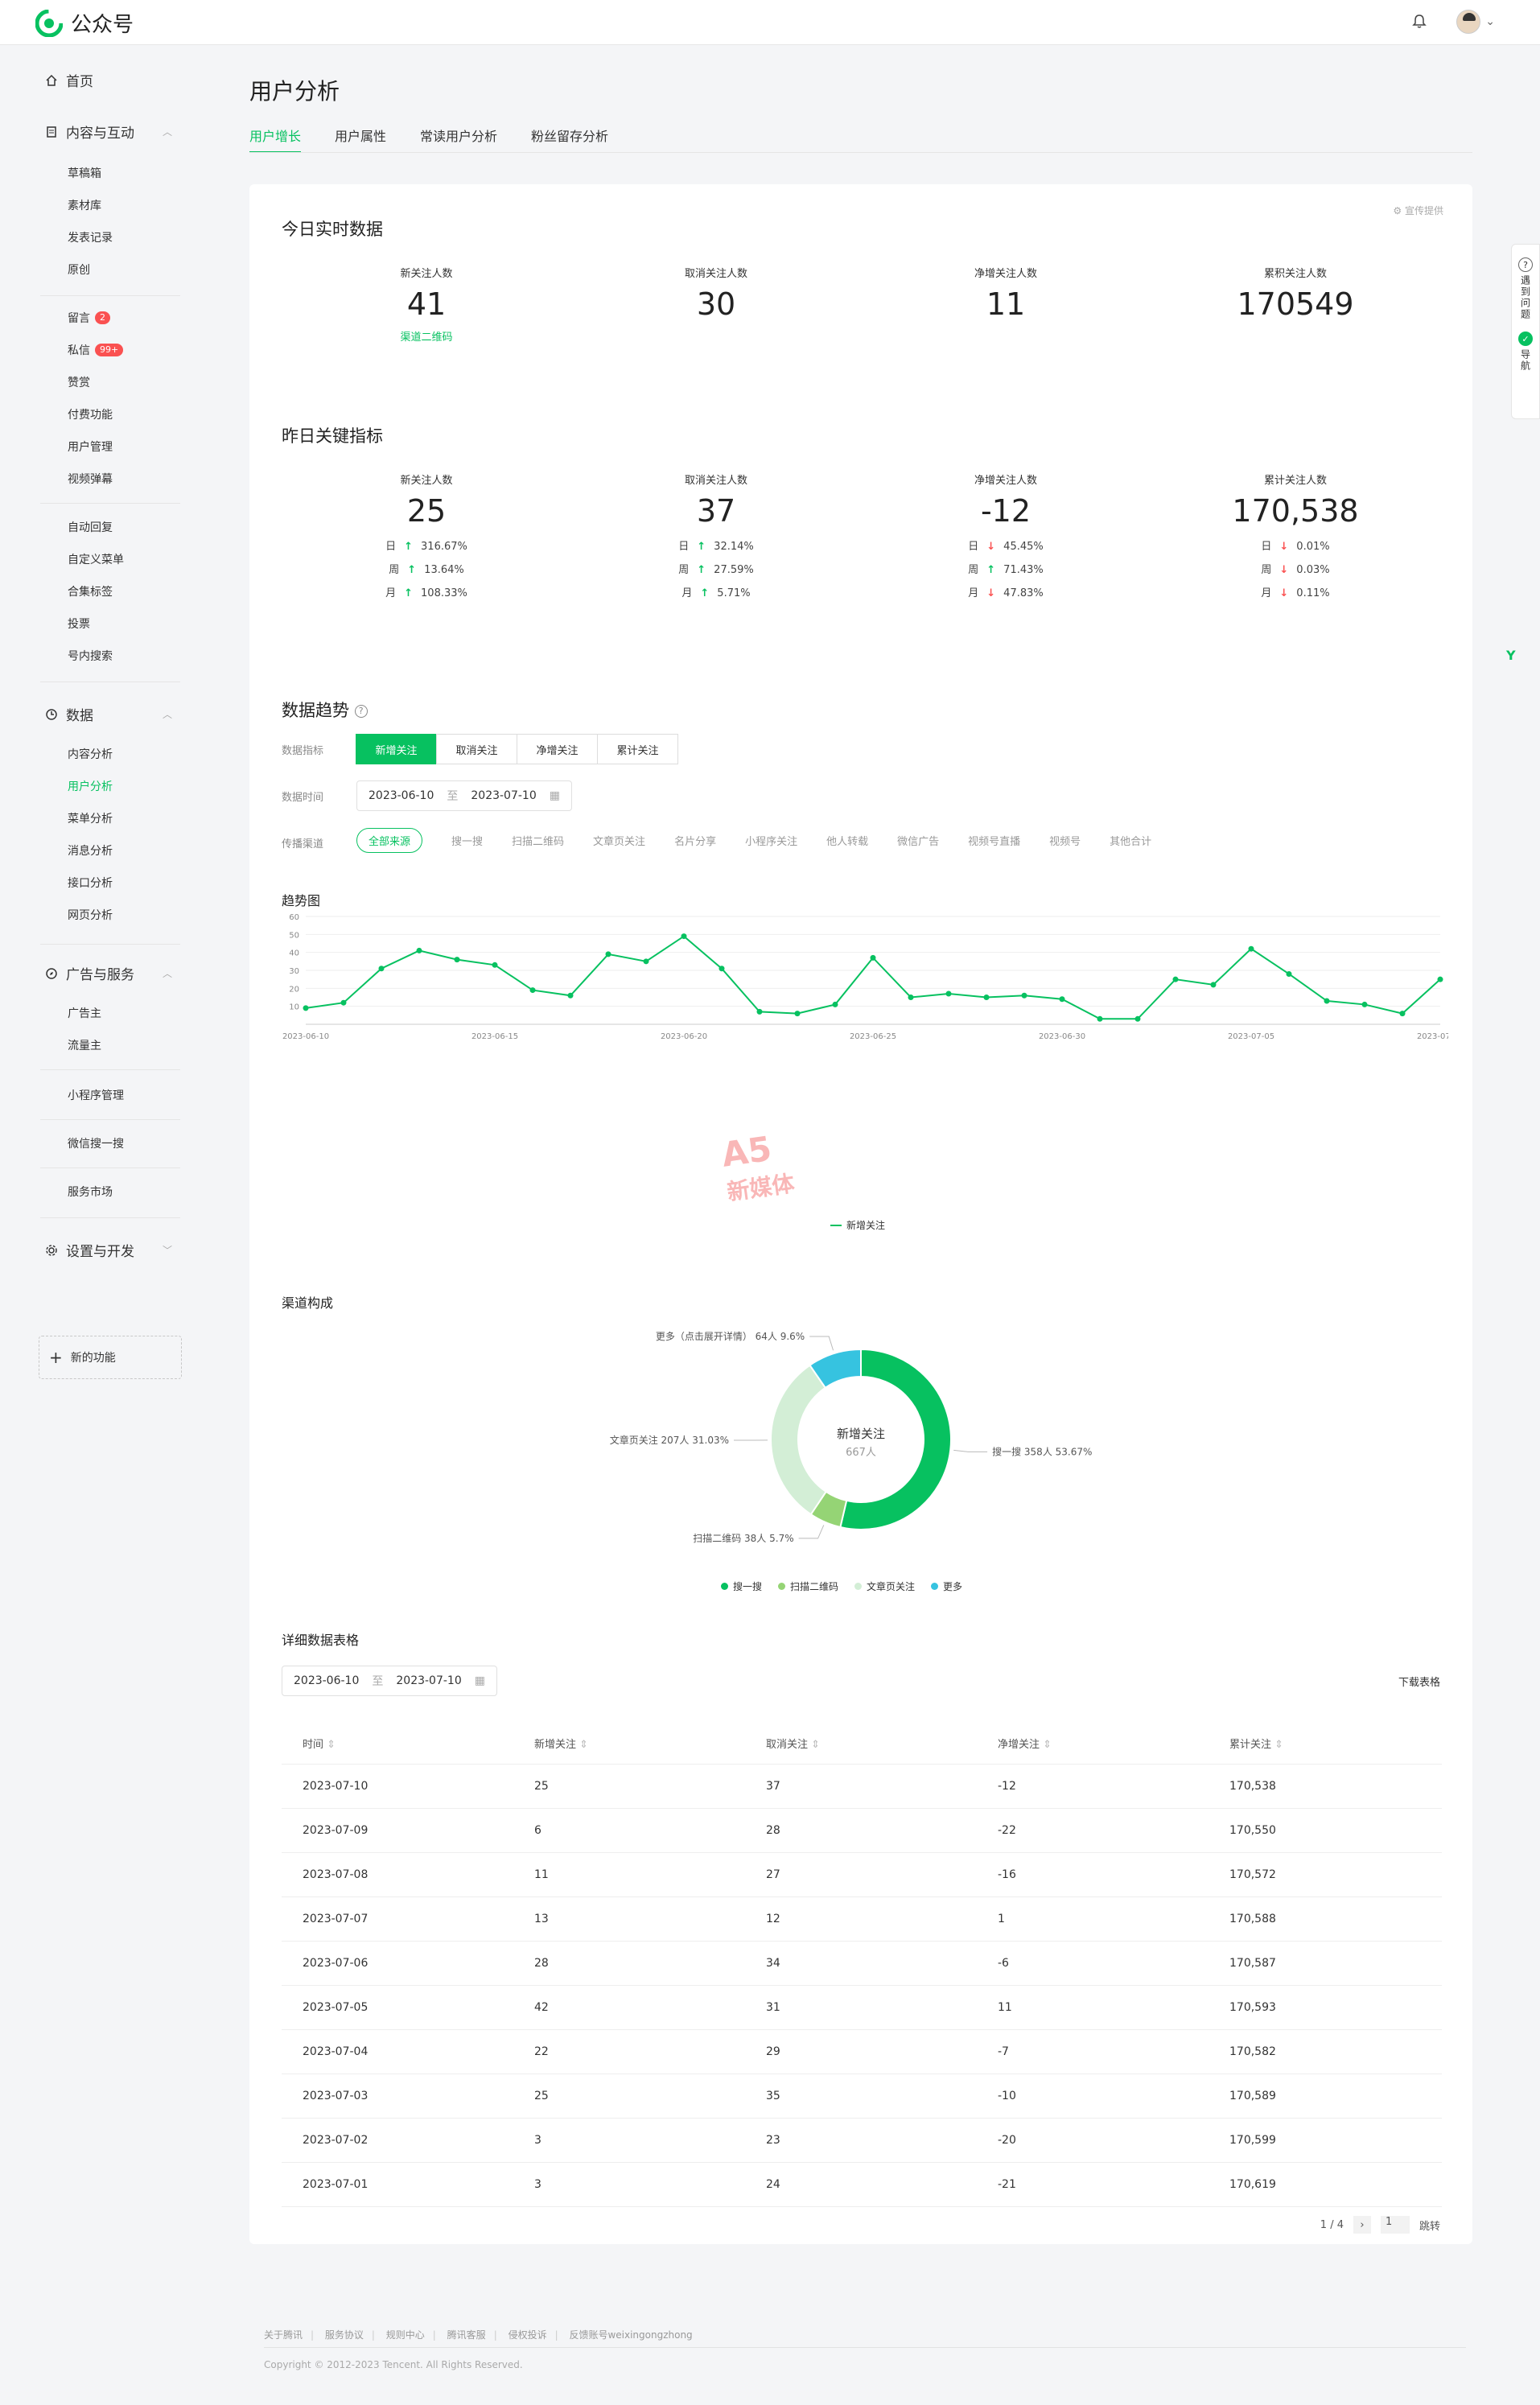  What do you see at coordinates (734, 593) in the screenshot?
I see `change-value: 5.71%` at bounding box center [734, 593].